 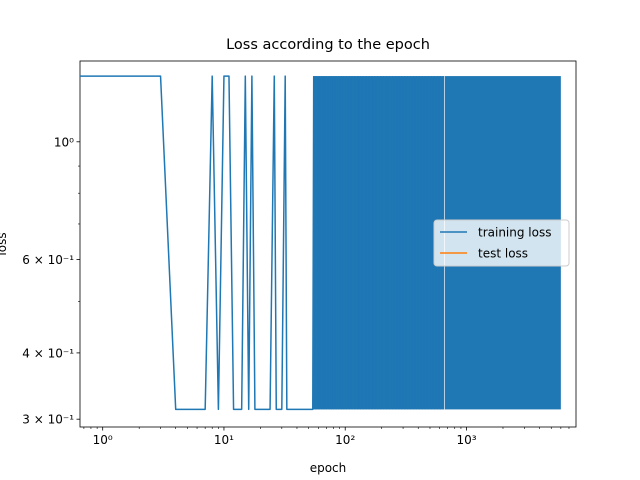 I want to click on y-tick-label: 10⁰, so click(x=64, y=142).